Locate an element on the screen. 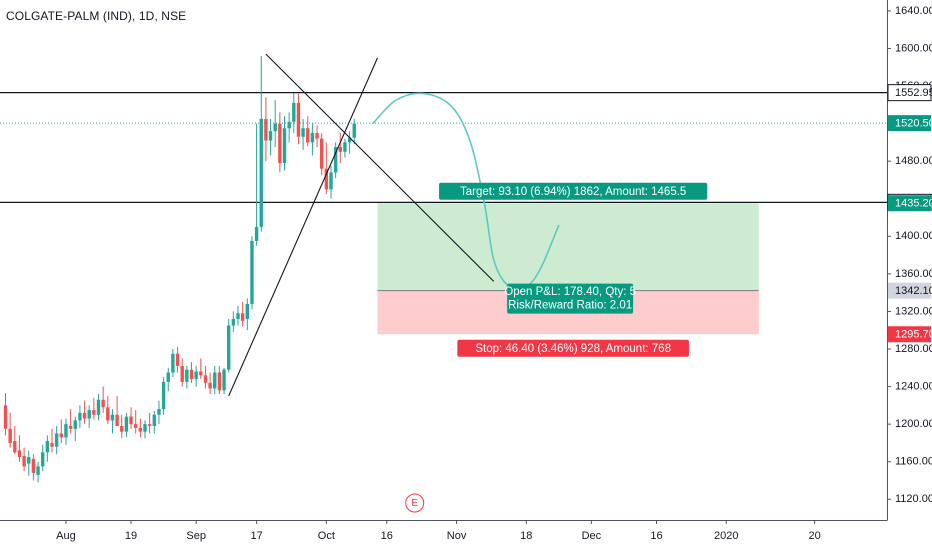 The width and height of the screenshot is (932, 555). profit-zone is located at coordinates (568, 247).